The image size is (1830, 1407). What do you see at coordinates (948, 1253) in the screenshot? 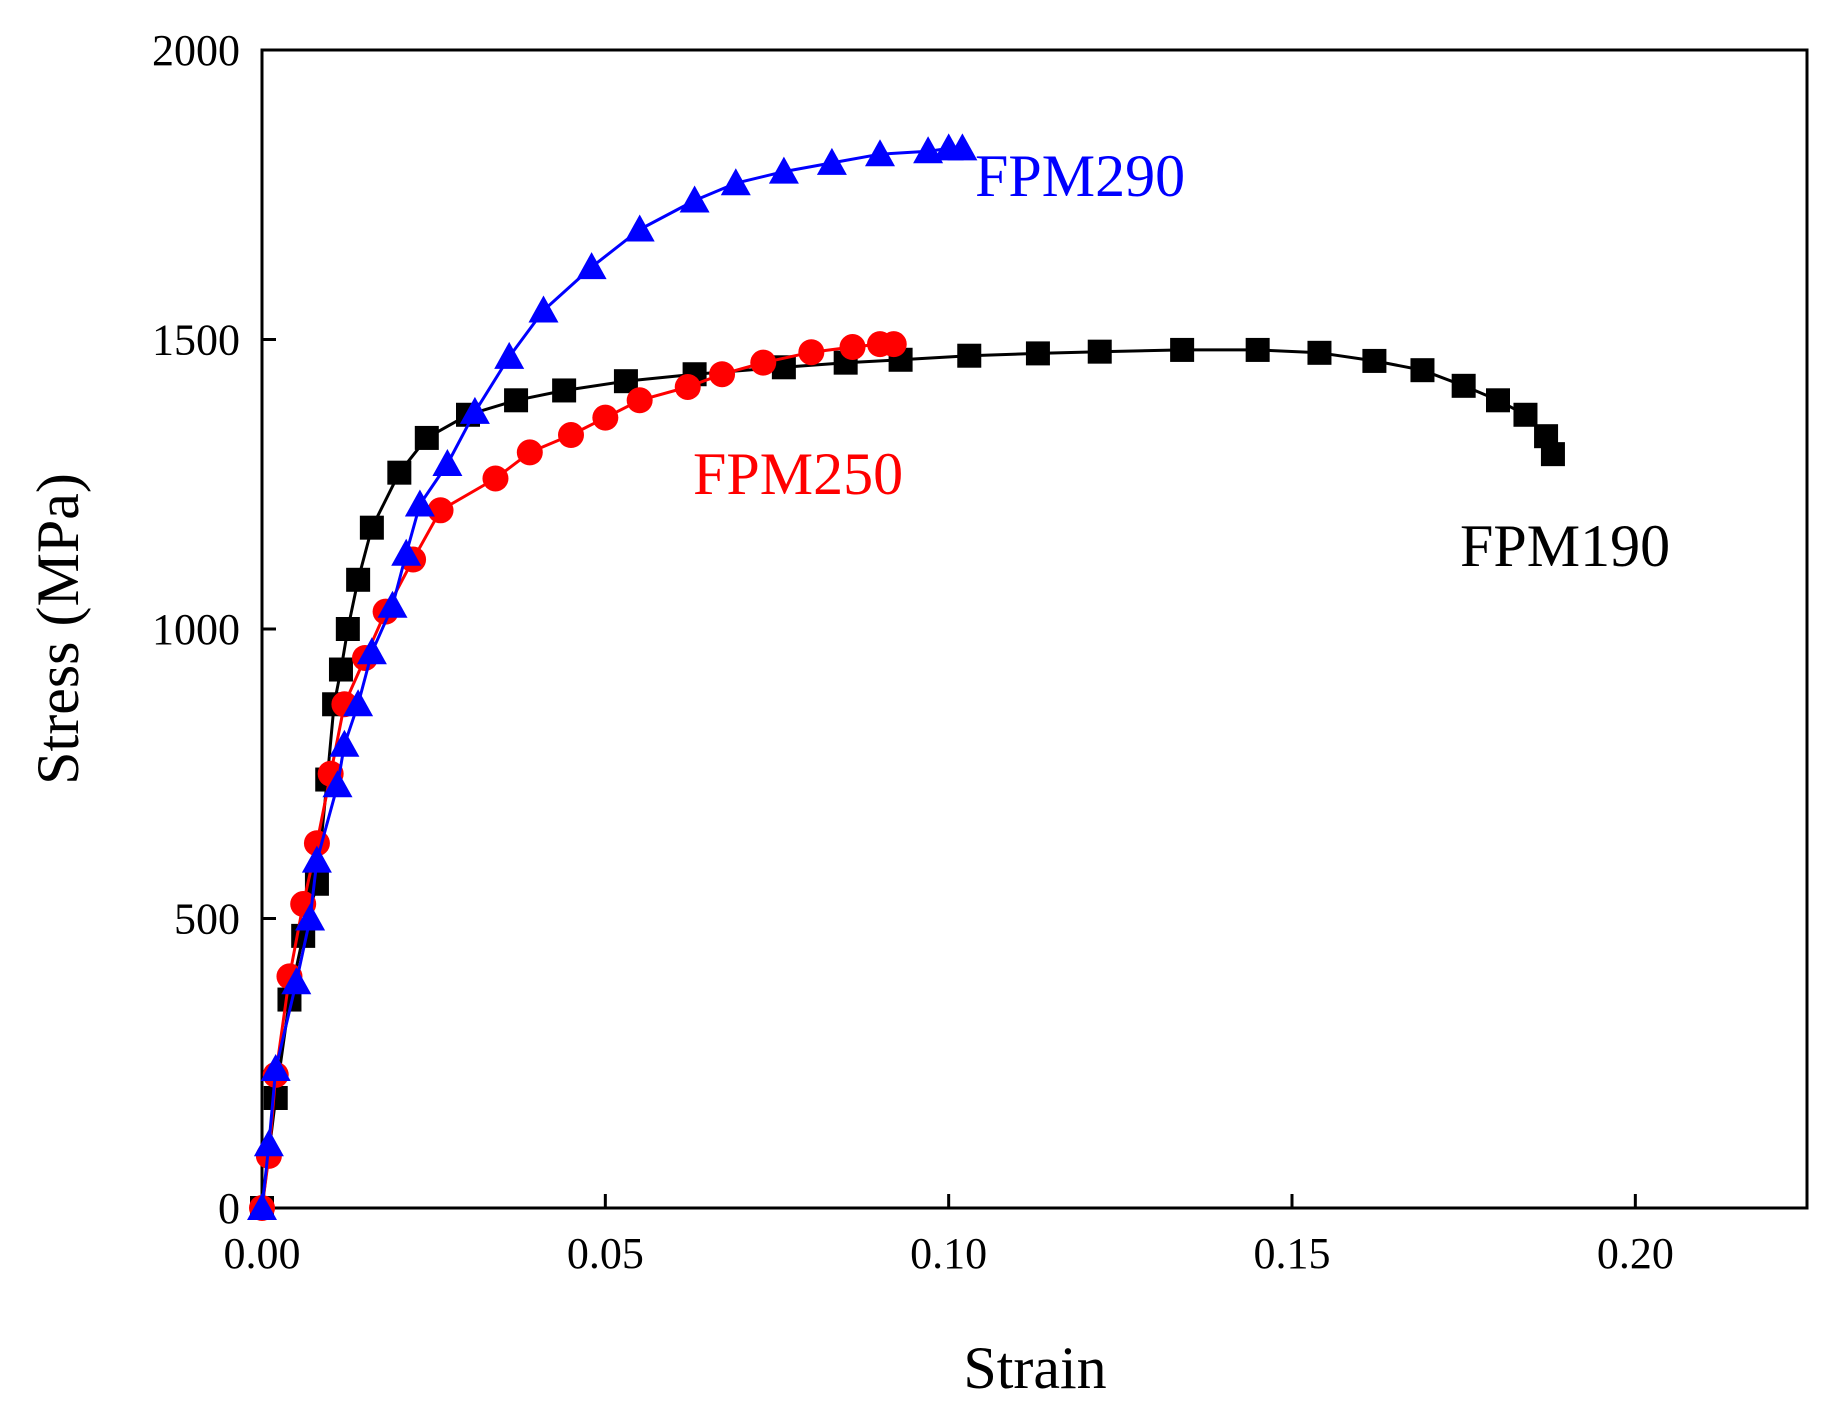
I see `x-tick-label: 0.10` at bounding box center [948, 1253].